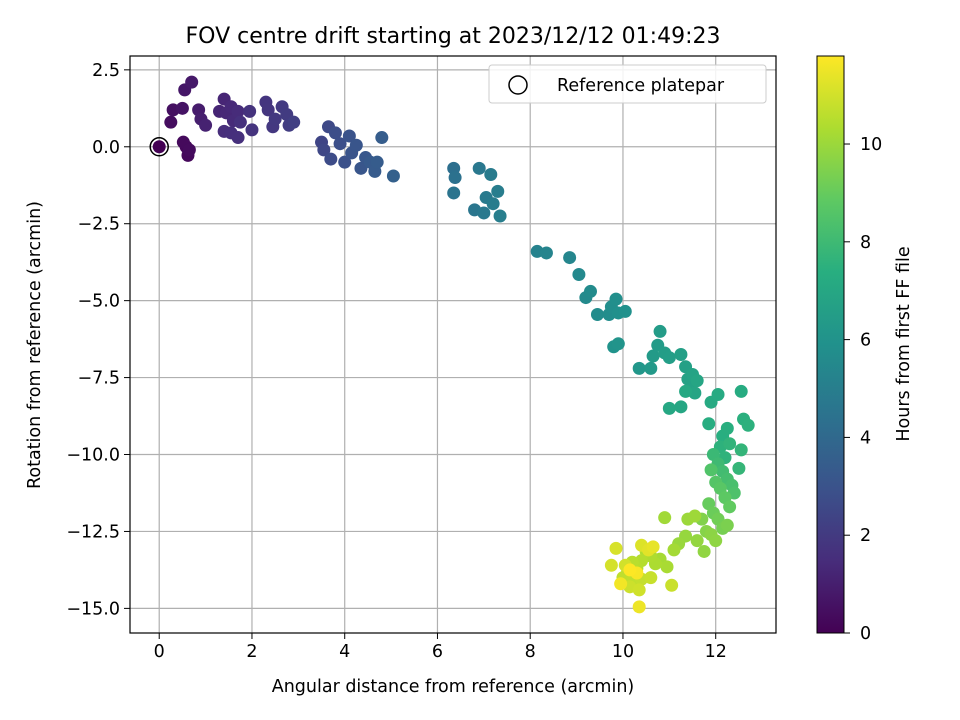 The image size is (960, 720). Describe the element at coordinates (623, 652) in the screenshot. I see `x-tick-label: 10` at that location.